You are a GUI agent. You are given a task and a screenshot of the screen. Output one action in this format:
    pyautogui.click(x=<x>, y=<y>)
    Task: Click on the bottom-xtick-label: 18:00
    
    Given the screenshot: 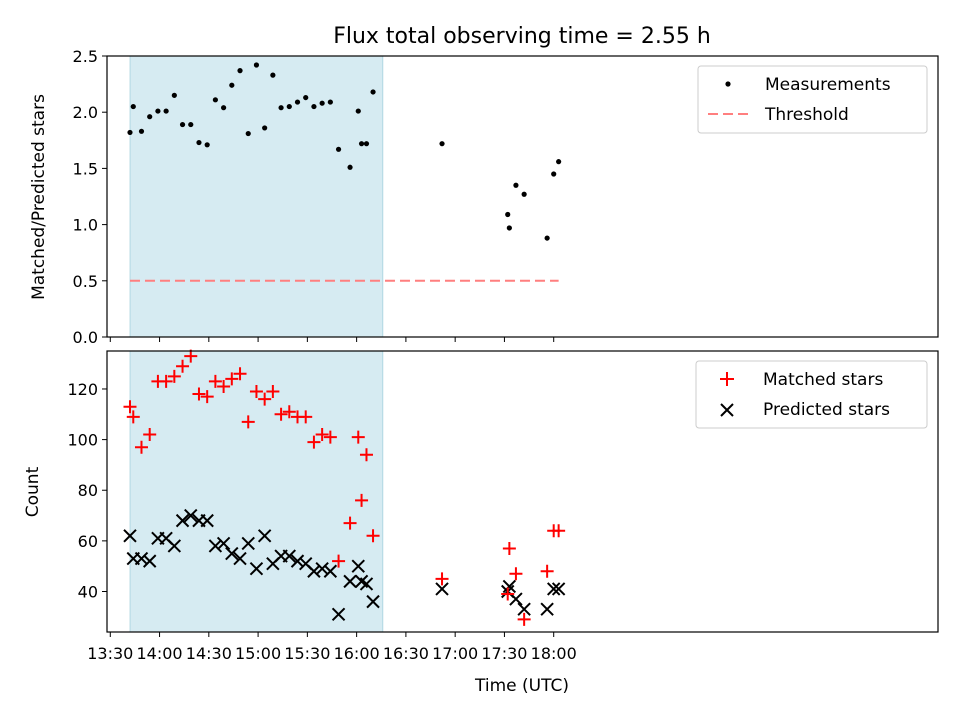 What is the action you would take?
    pyautogui.click(x=554, y=653)
    